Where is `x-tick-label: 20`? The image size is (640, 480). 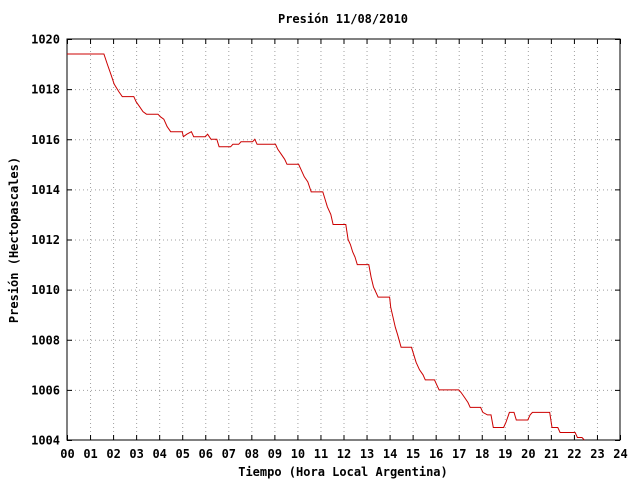 x-tick-label: 20 is located at coordinates (528, 454).